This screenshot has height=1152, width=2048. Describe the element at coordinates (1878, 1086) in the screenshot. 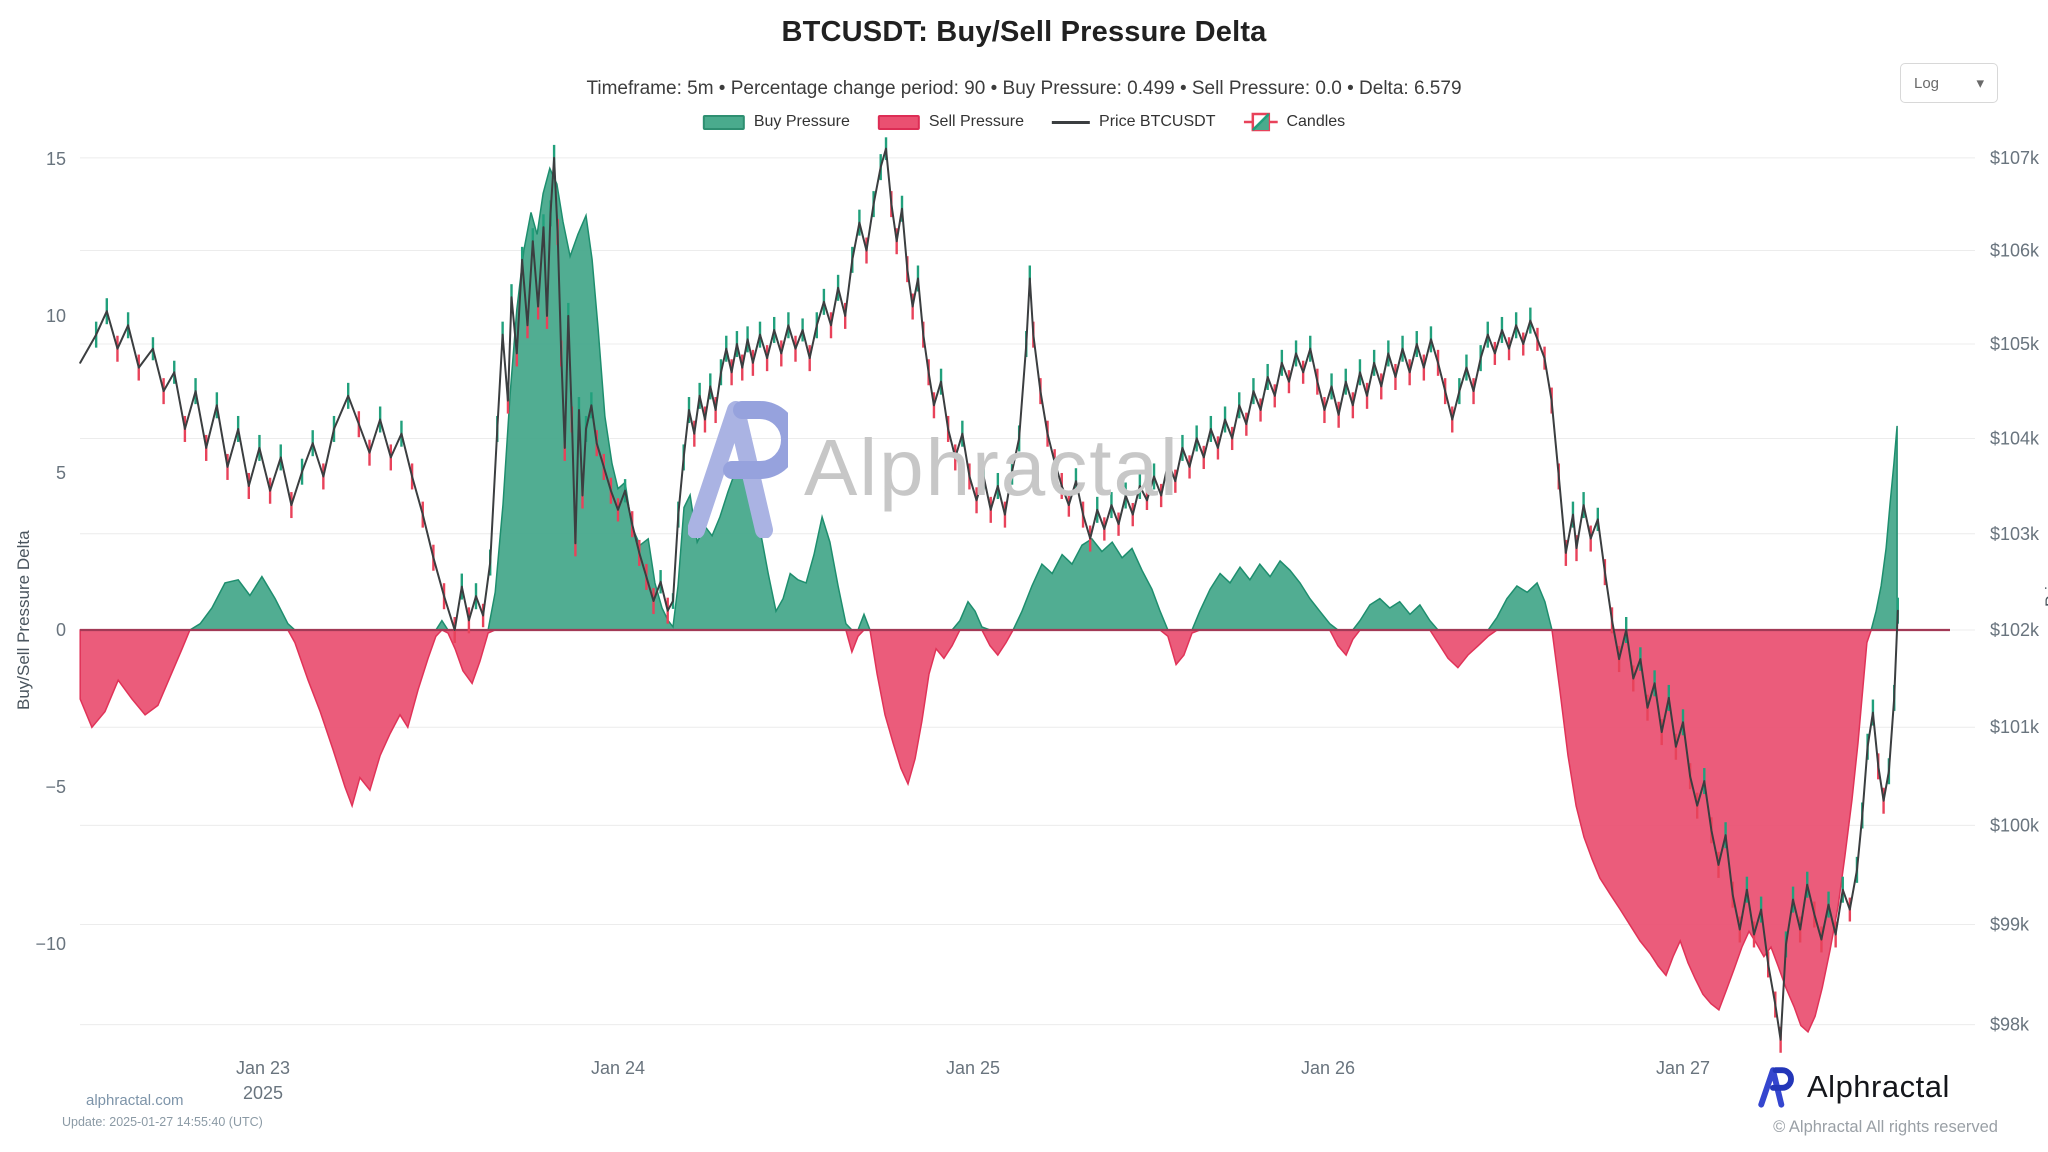

I see `footer-brand-text: Alphractal` at that location.